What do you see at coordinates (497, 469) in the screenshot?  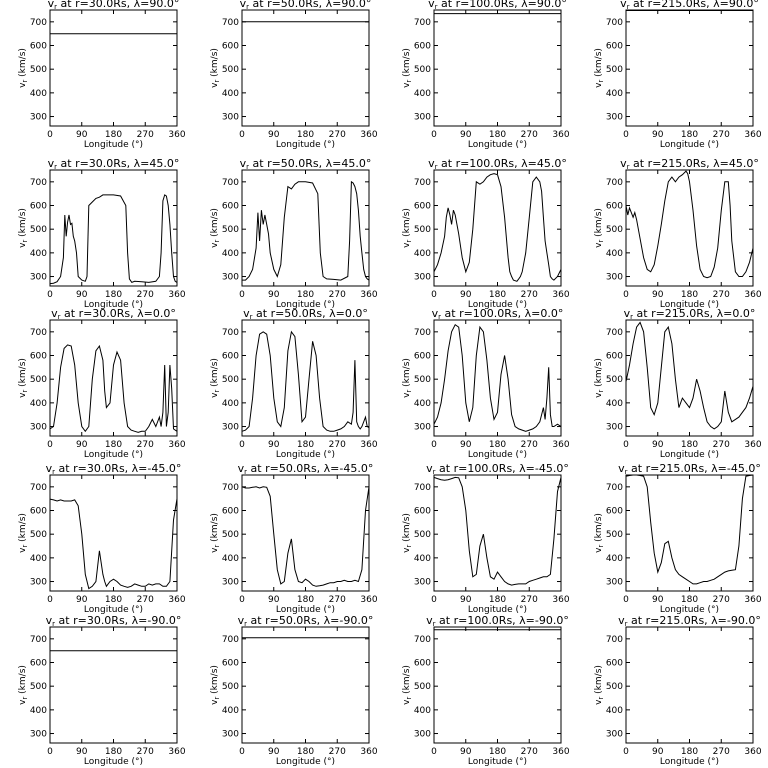 I see `panel-title: vr at r=100.0Rs, λ=-45.0°` at bounding box center [497, 469].